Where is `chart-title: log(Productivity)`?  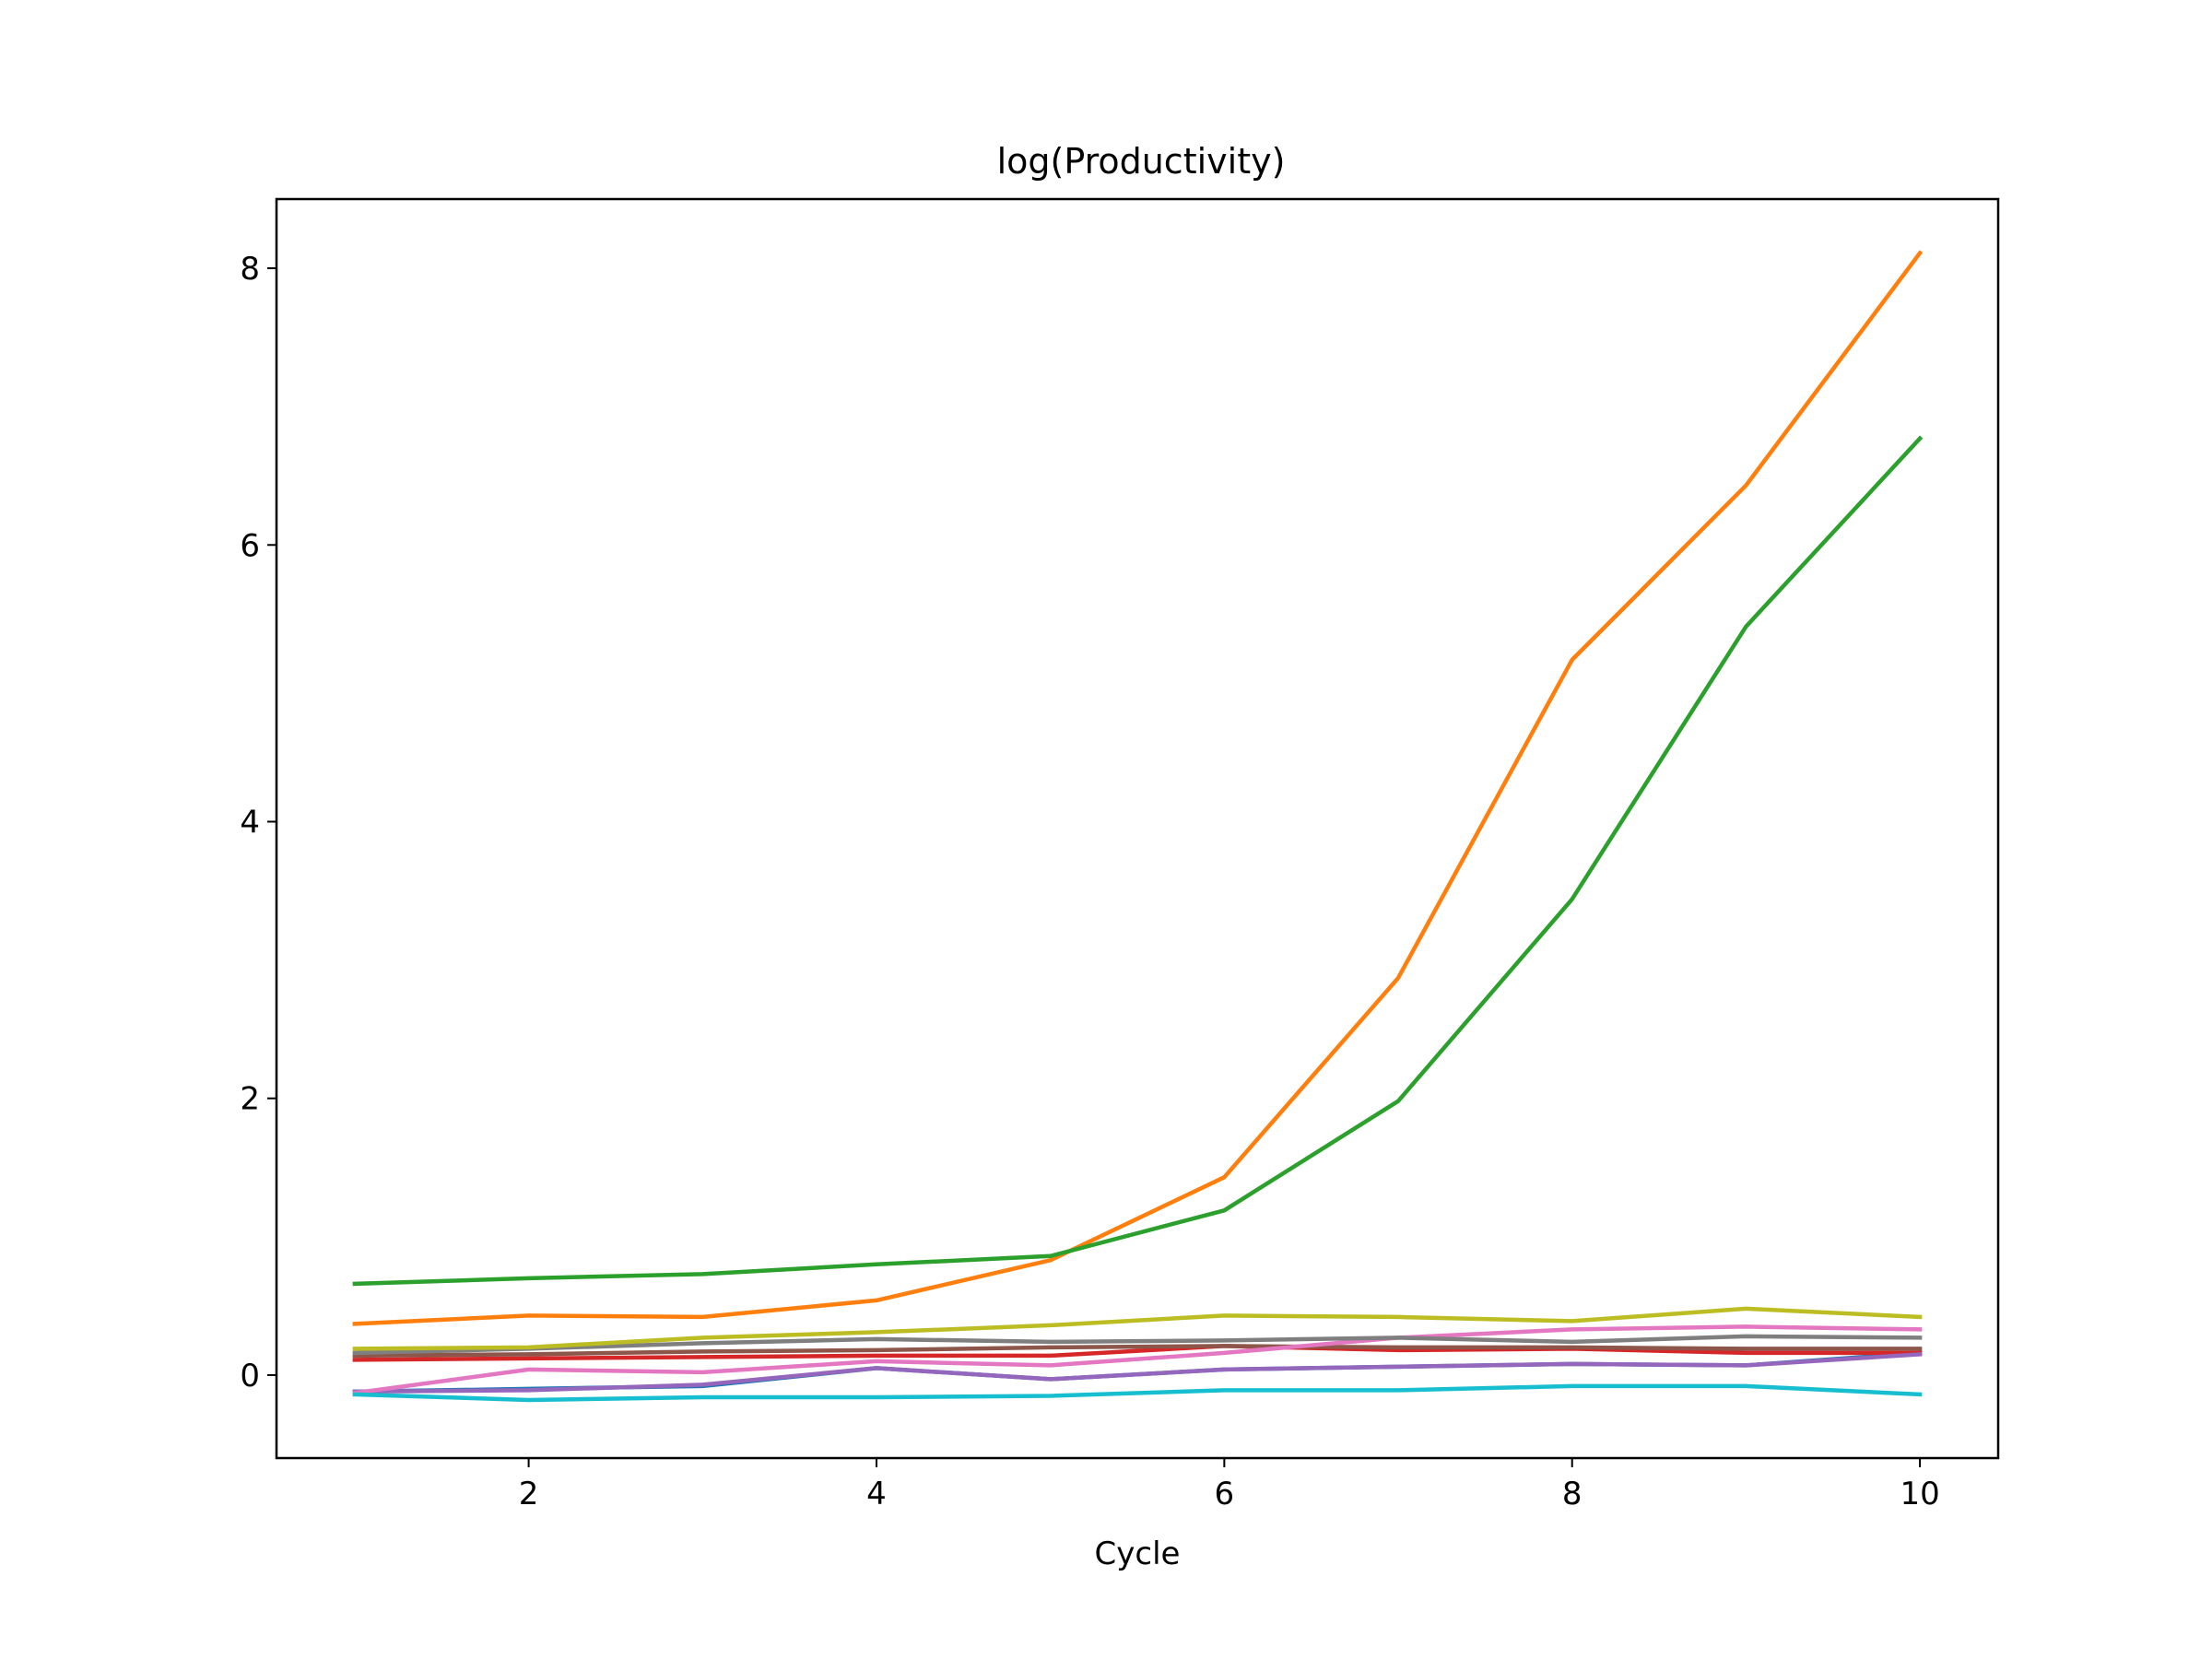 chart-title: log(Productivity) is located at coordinates (1141, 161).